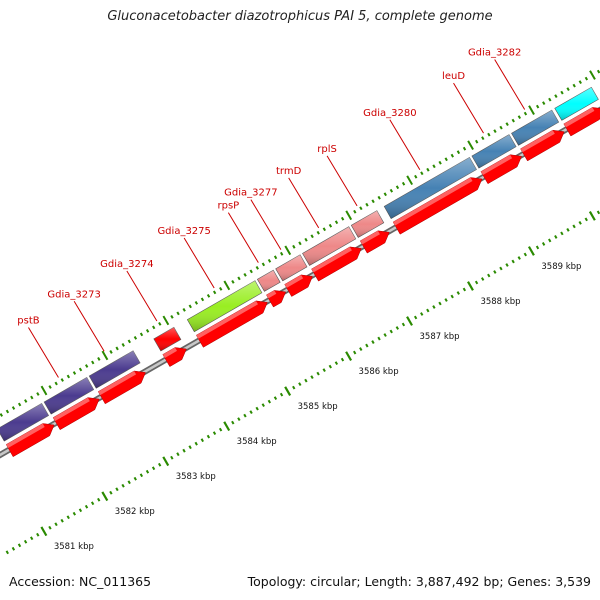 This screenshot has height=600, width=600. I want to click on gene-label: Gdia_3280, so click(389, 113).